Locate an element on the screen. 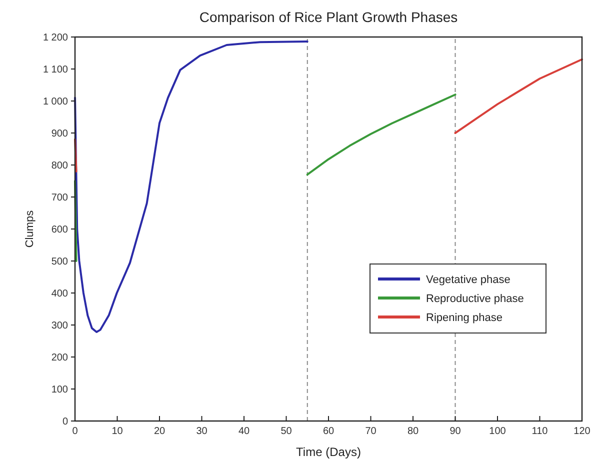 This screenshot has height=470, width=600. x-tick-label: 30 is located at coordinates (202, 431).